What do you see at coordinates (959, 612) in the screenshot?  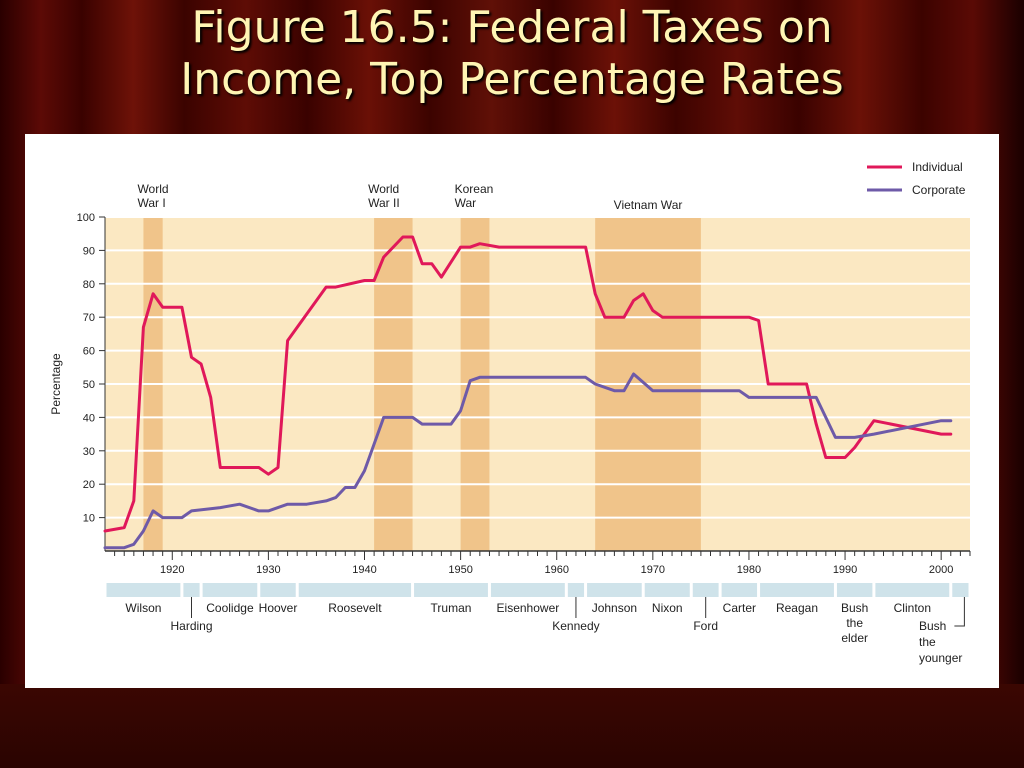 I see `president-leader-line` at bounding box center [959, 612].